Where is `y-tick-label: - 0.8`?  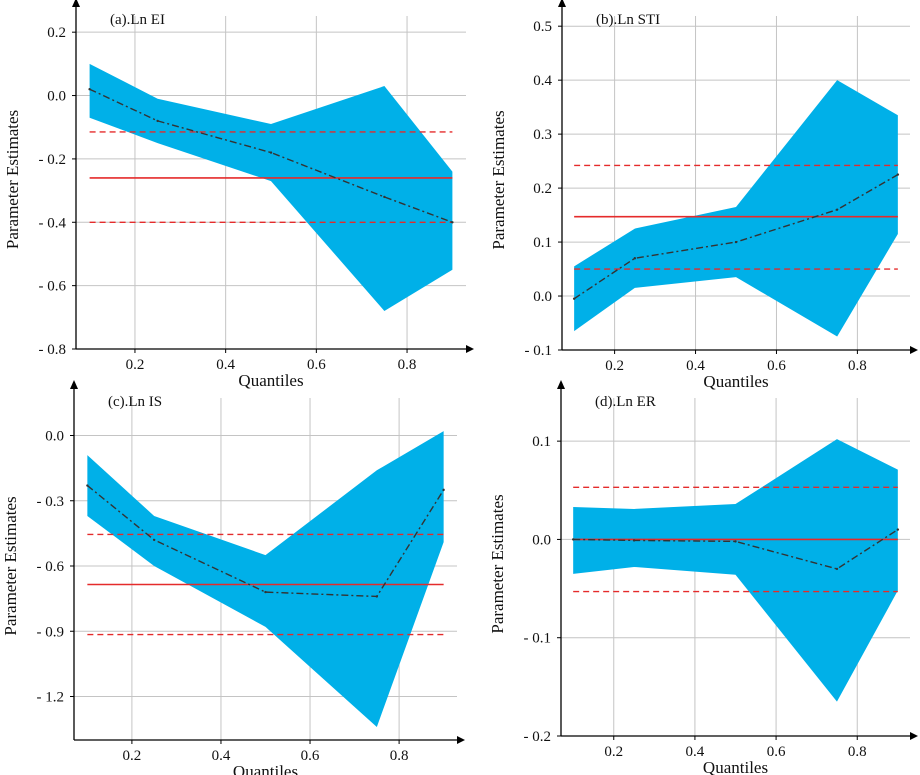
y-tick-label: - 0.8 is located at coordinates (53, 350).